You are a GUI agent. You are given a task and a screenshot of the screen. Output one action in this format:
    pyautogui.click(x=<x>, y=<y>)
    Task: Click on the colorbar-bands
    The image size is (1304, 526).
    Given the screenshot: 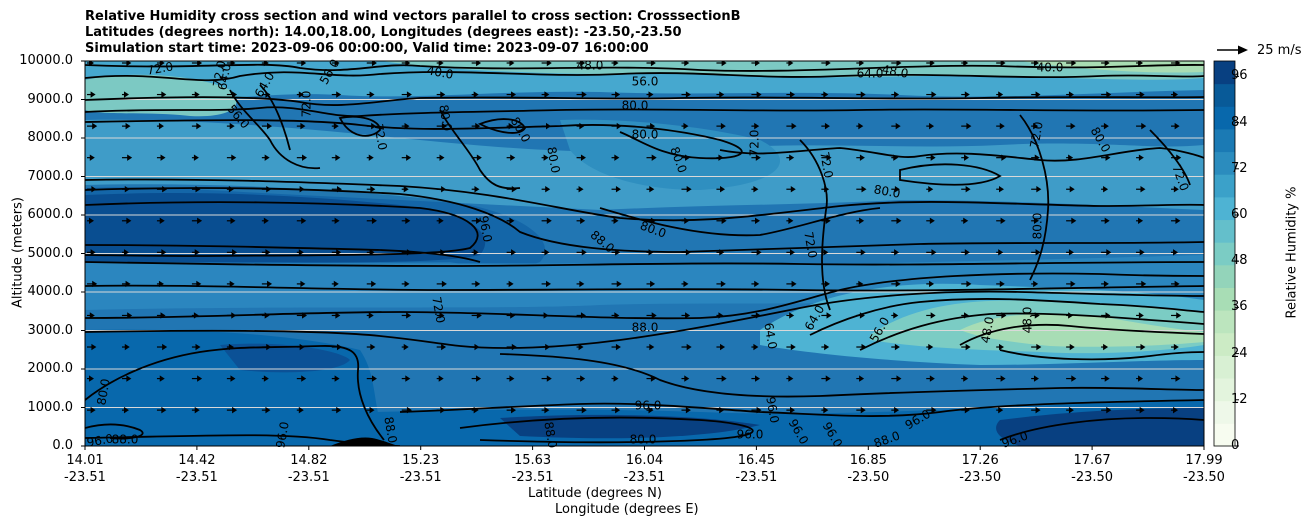 What is the action you would take?
    pyautogui.click(x=1224, y=254)
    